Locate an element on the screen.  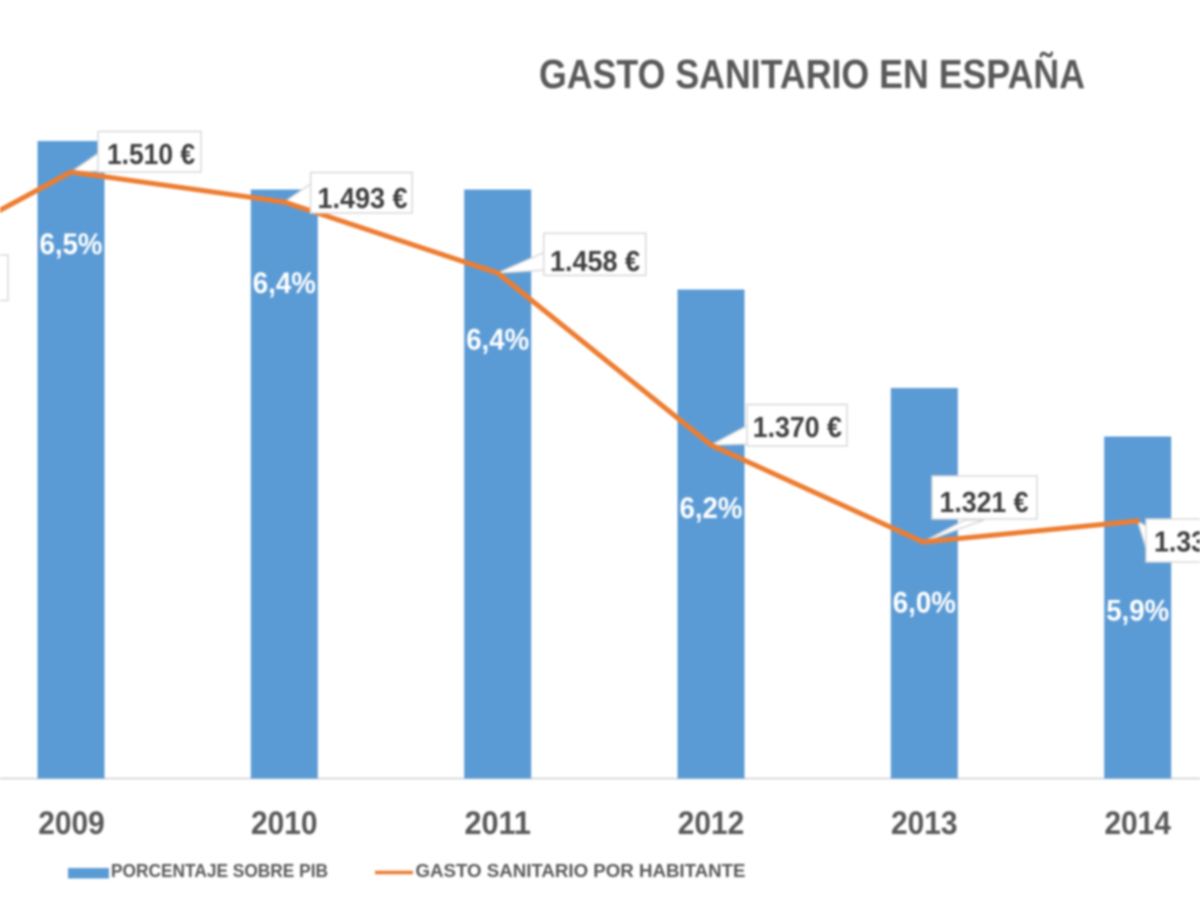
svg-text: 2013 is located at coordinates (924, 823).